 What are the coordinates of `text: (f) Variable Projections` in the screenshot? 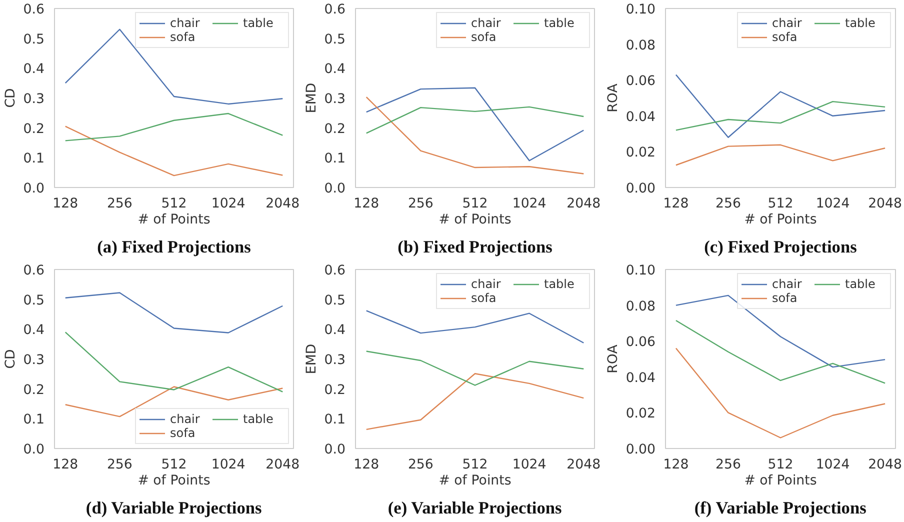 It's located at (780, 508).